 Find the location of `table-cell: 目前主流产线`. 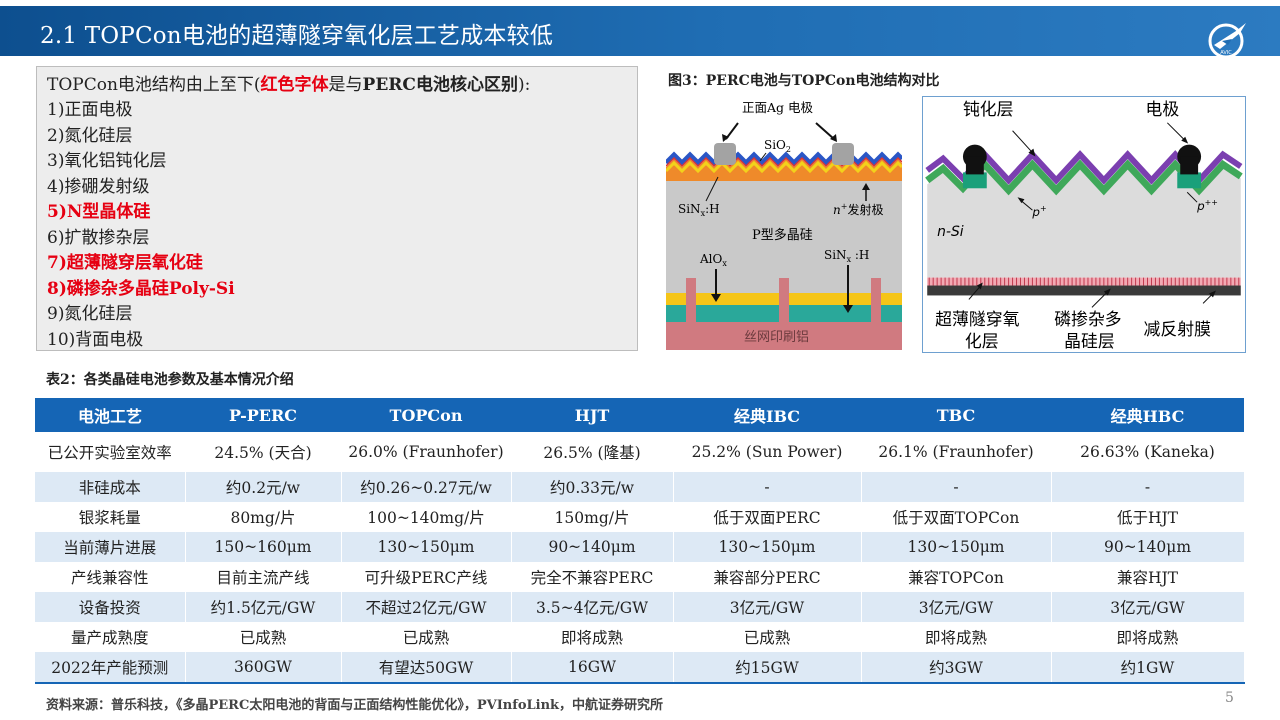

table-cell: 目前主流产线 is located at coordinates (263, 577).